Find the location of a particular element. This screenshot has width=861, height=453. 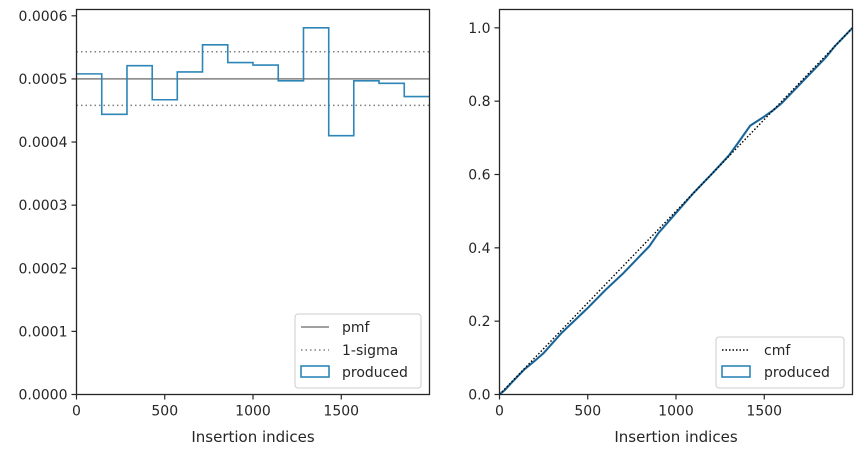

left-y-tick-label: 0.0003 is located at coordinates (43, 206).